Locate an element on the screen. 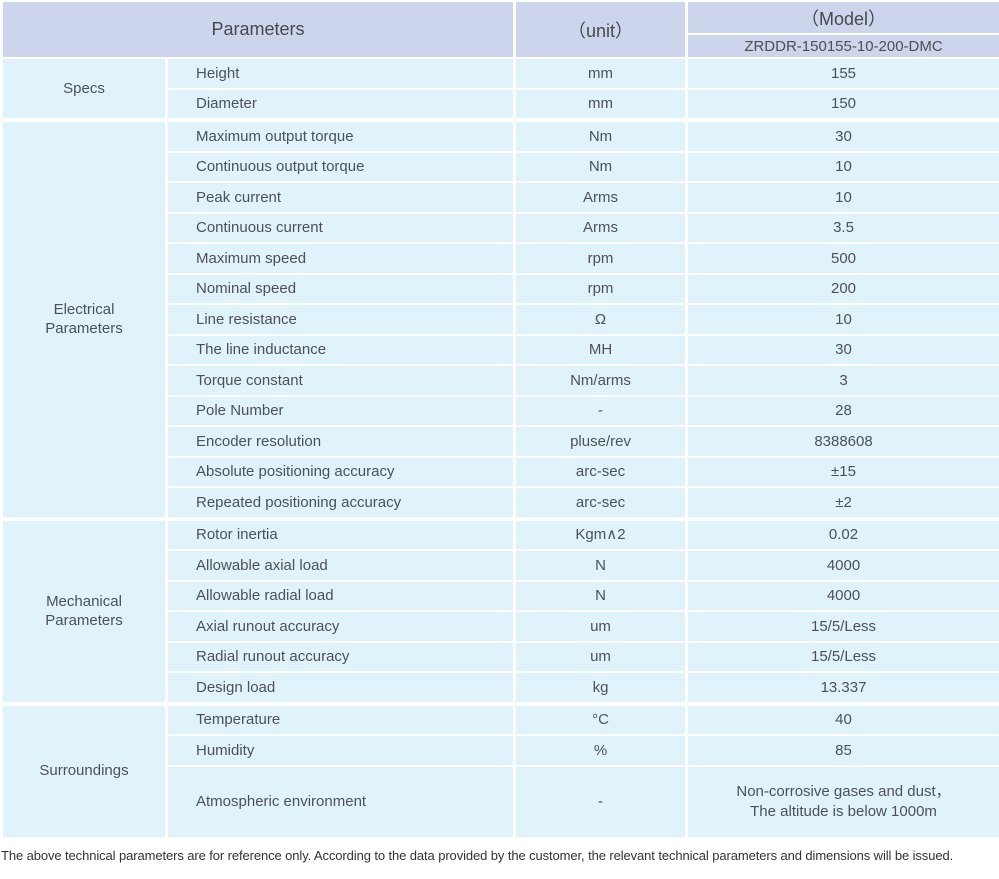  value-cell: 200 is located at coordinates (842, 288).